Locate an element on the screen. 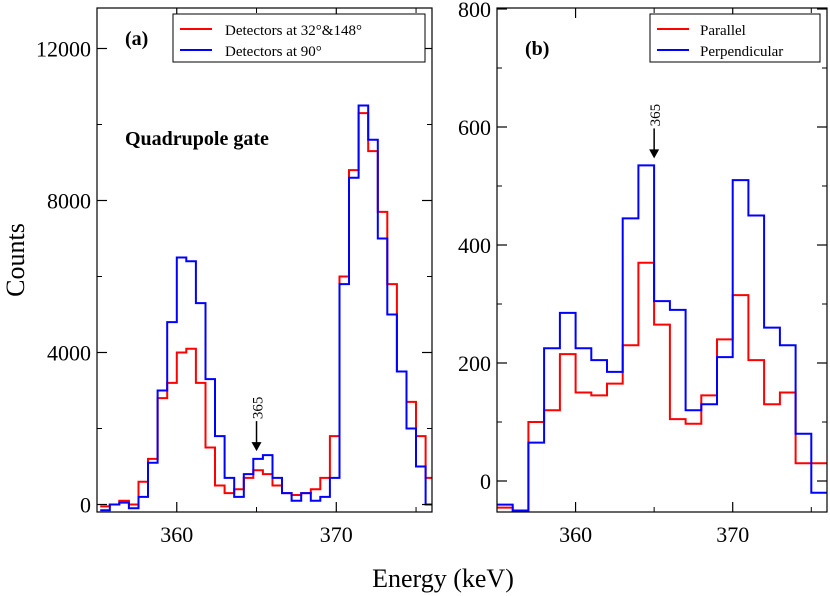  x-tick-label-b-360: 360 is located at coordinates (575, 534).